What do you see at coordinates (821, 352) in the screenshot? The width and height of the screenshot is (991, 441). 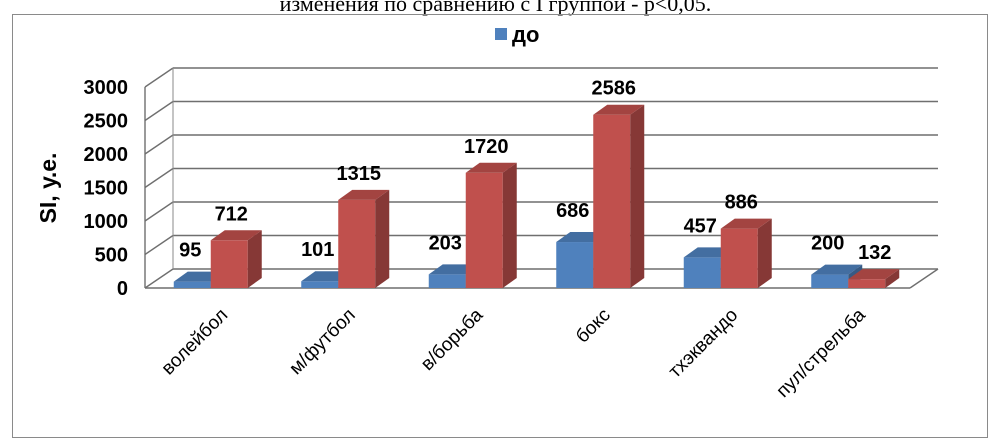 I see `x-tick-label: пул/стрельба` at bounding box center [821, 352].